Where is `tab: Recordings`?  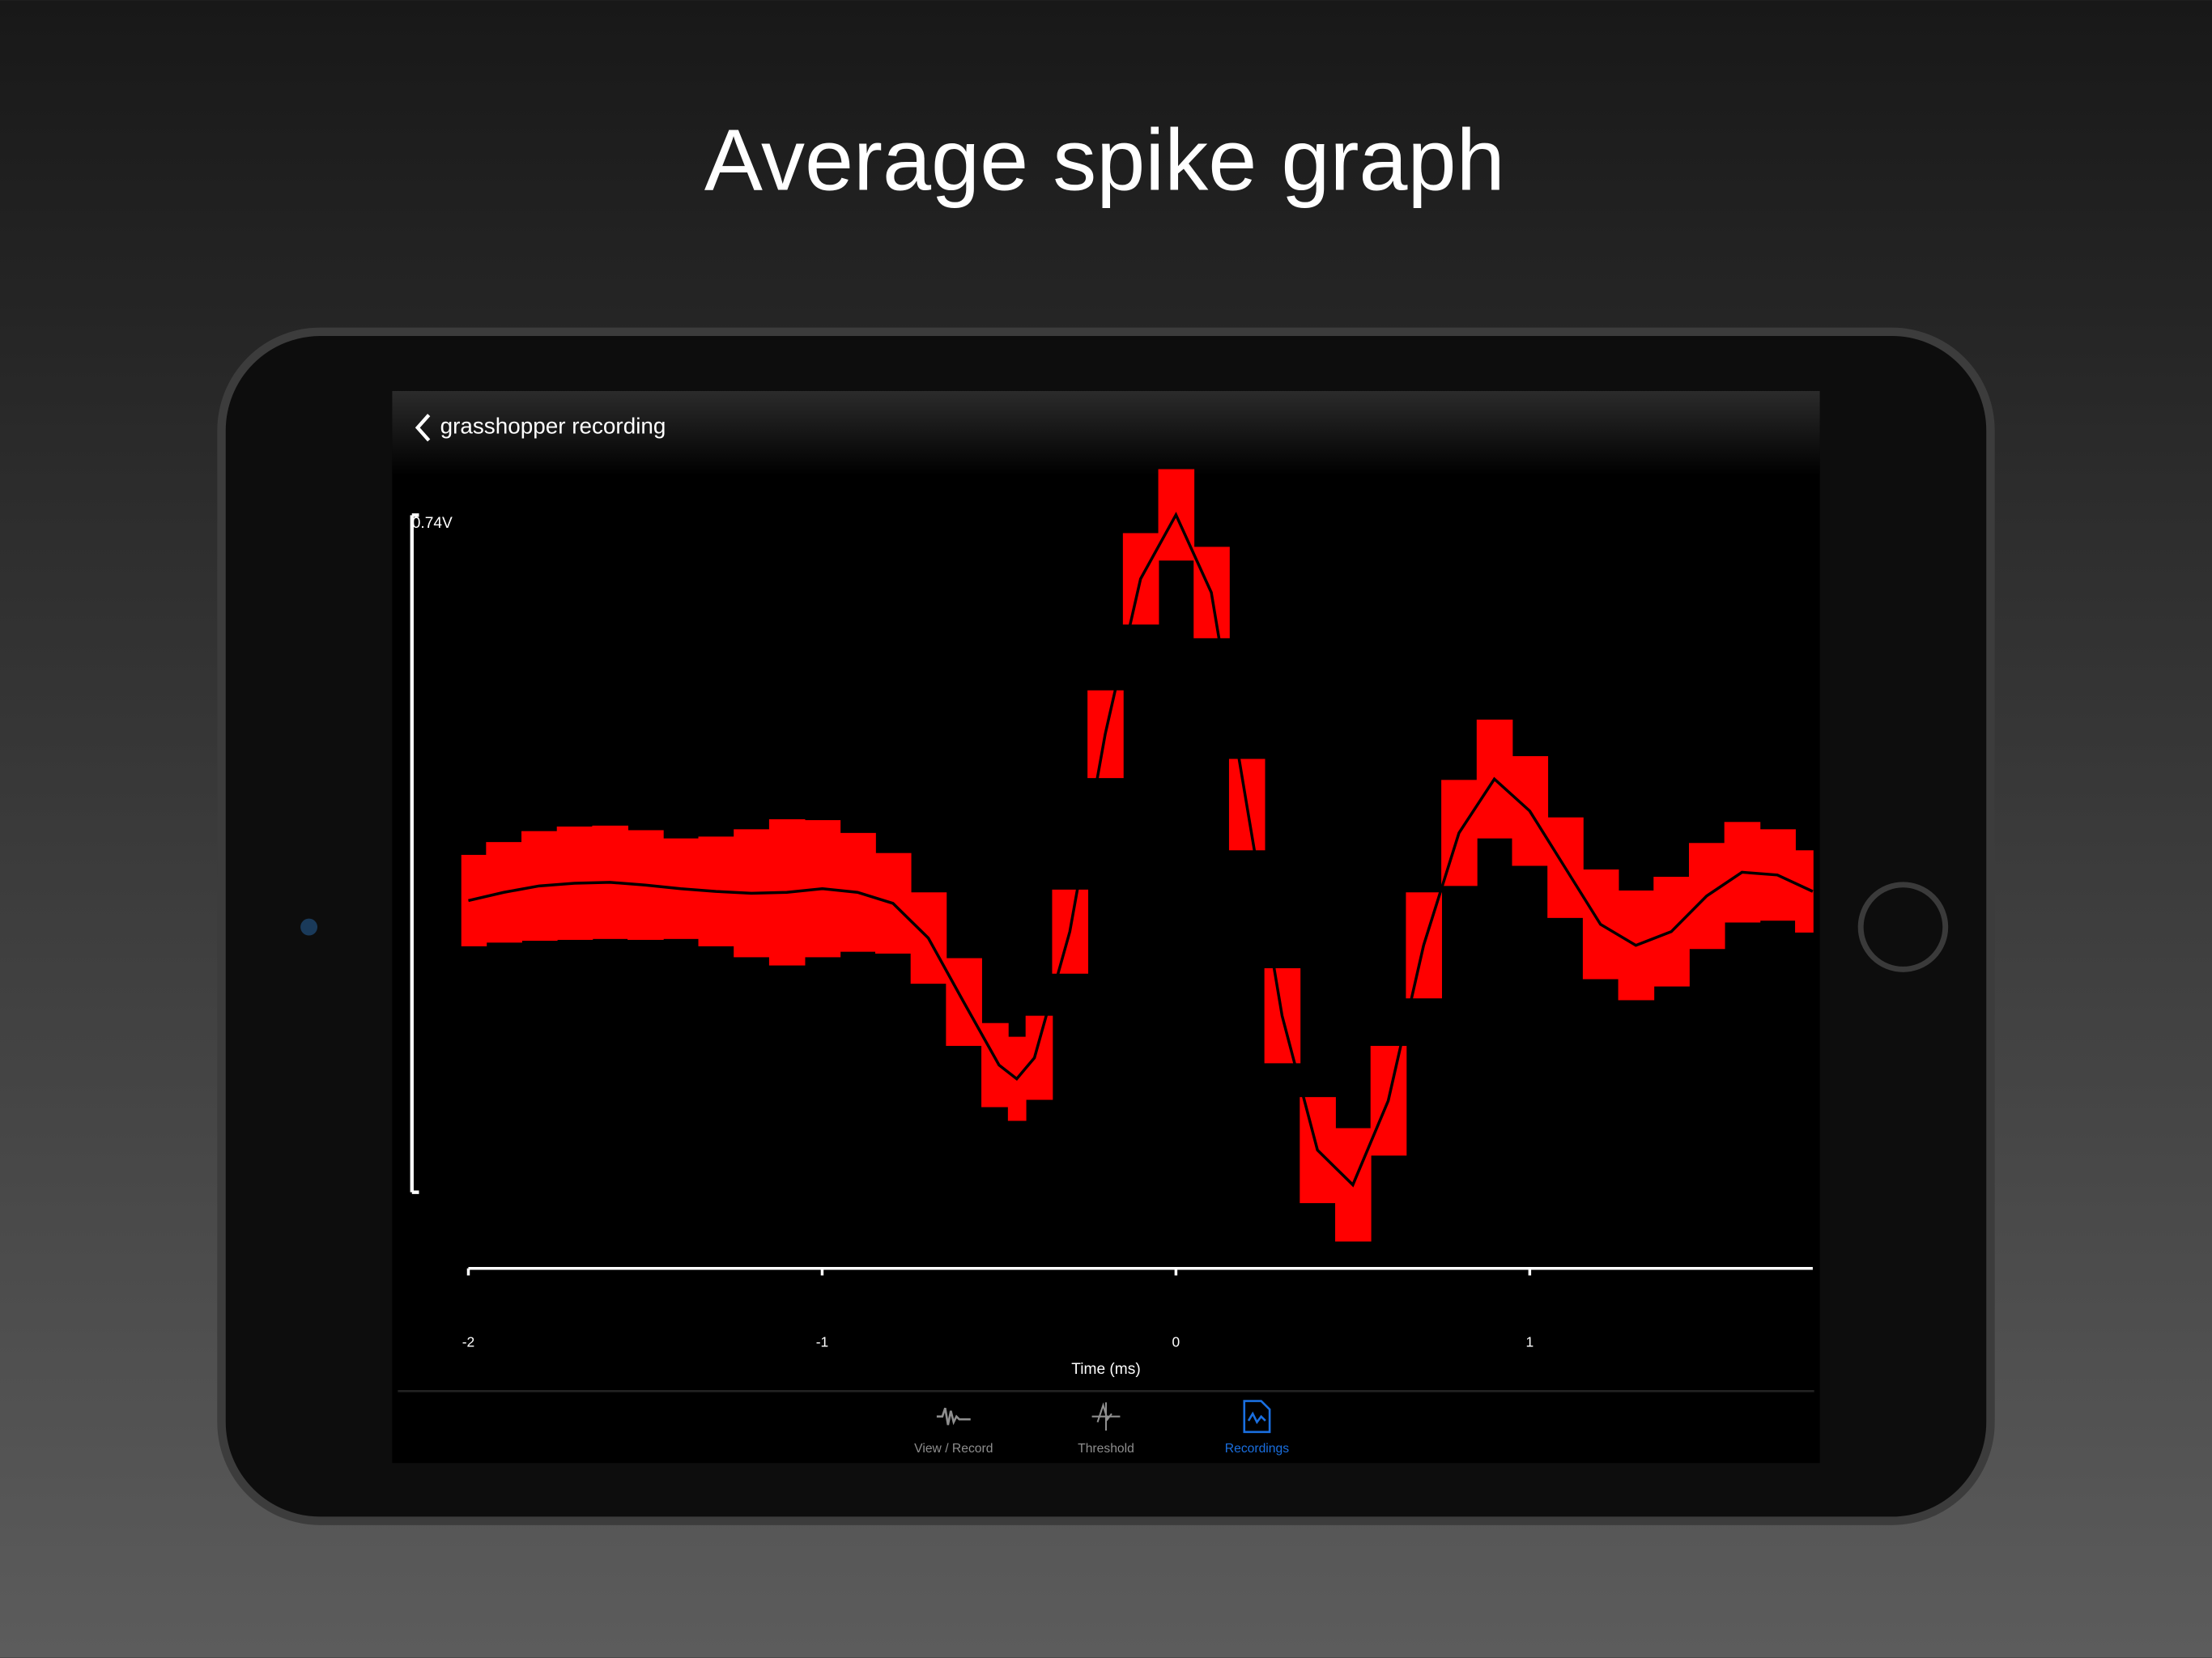 tab: Recordings is located at coordinates (1257, 1428).